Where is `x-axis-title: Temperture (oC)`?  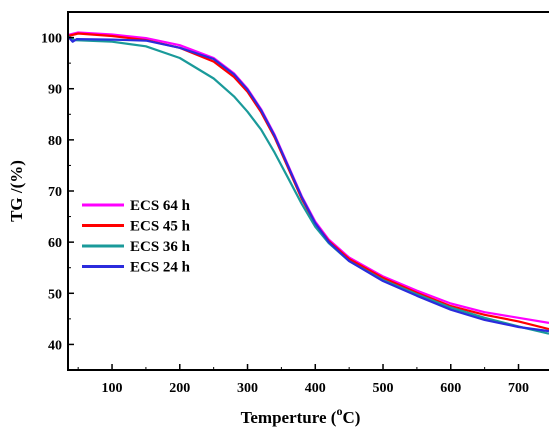 x-axis-title: Temperture (oC) is located at coordinates (301, 415).